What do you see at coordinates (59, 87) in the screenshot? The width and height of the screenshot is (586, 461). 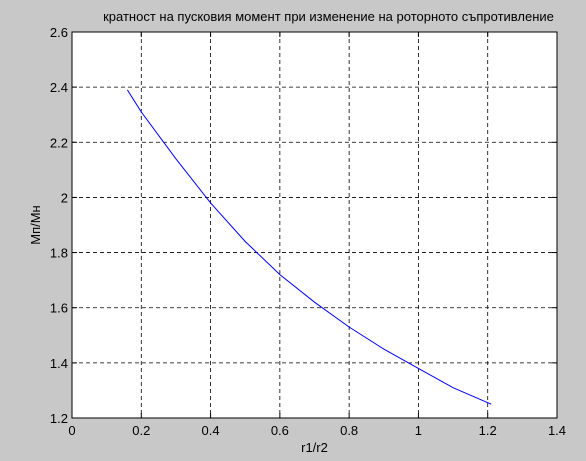 I see `y-tick-label: 2.4` at bounding box center [59, 87].